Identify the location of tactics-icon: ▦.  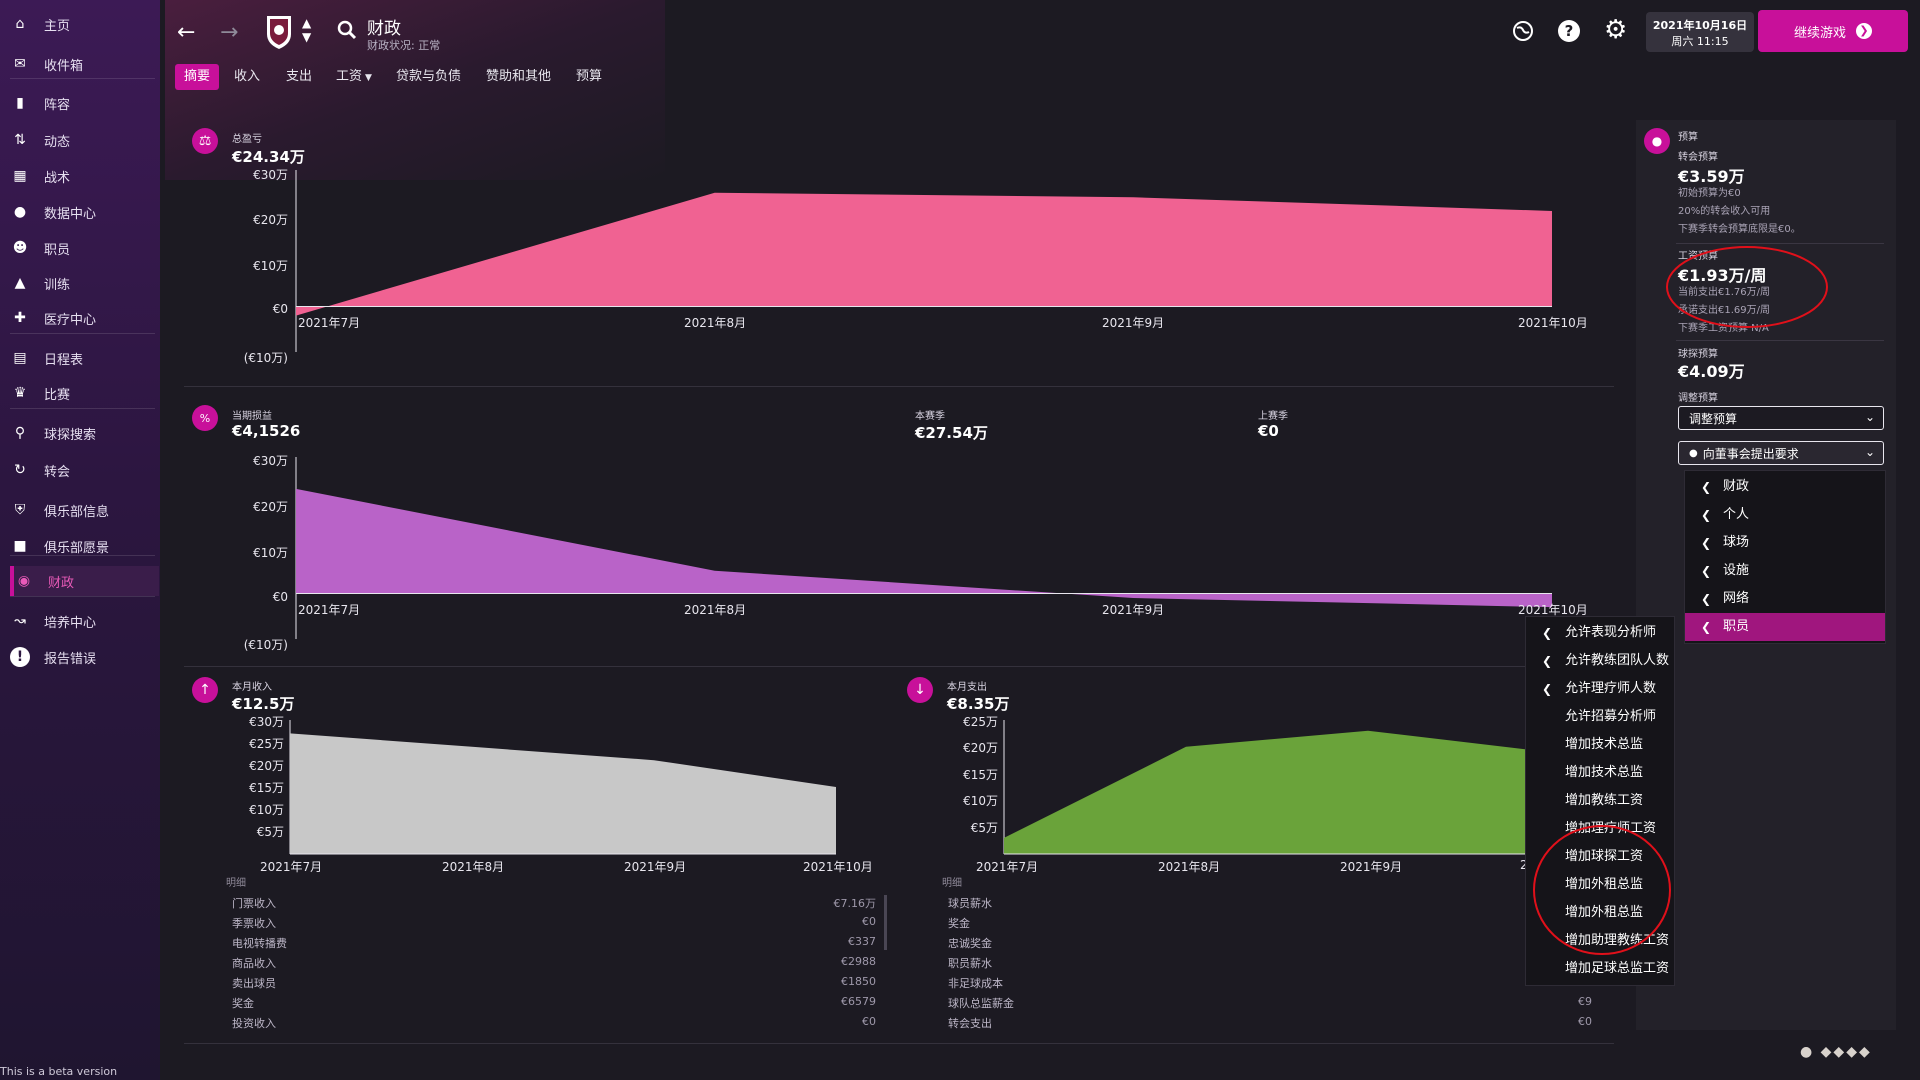
(20, 176).